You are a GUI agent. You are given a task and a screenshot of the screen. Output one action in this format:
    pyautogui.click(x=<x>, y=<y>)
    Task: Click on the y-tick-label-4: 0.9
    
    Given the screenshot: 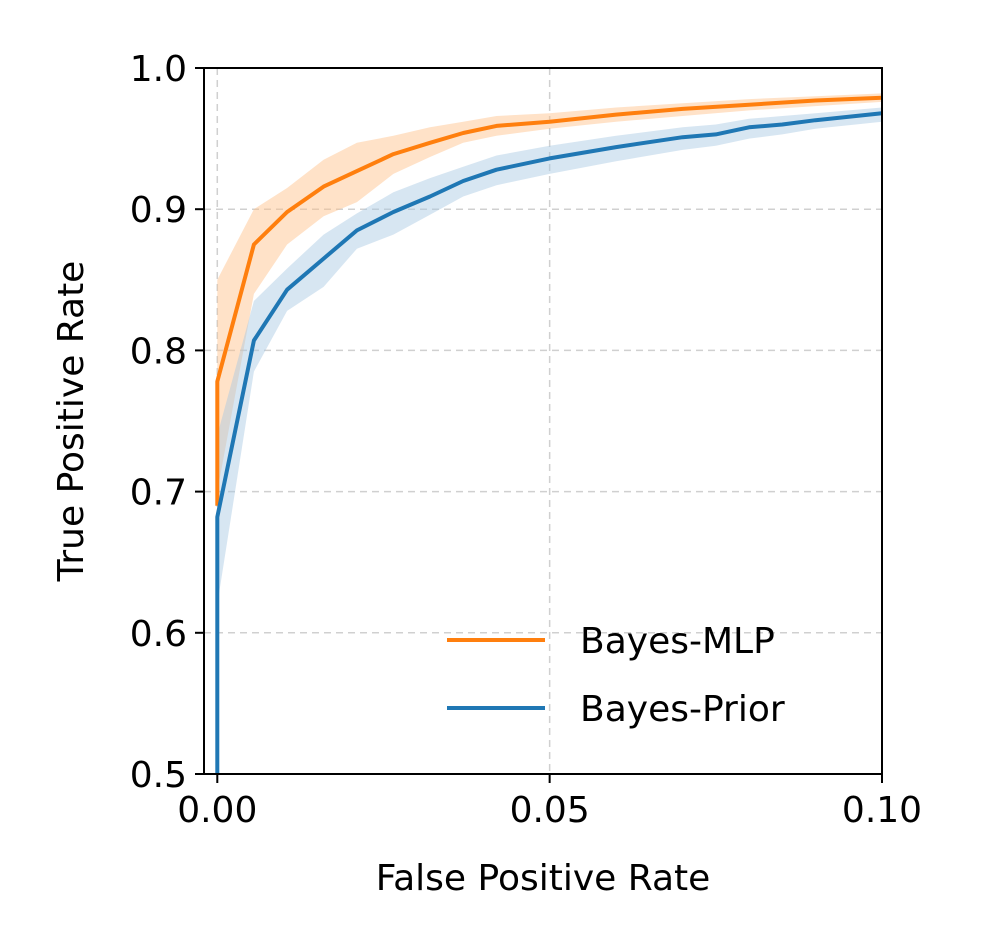 What is the action you would take?
    pyautogui.click(x=158, y=210)
    